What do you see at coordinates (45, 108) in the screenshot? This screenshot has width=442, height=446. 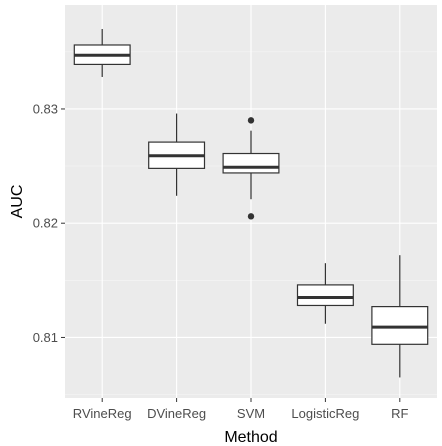 I see `y-tick-label: 0.83` at bounding box center [45, 108].